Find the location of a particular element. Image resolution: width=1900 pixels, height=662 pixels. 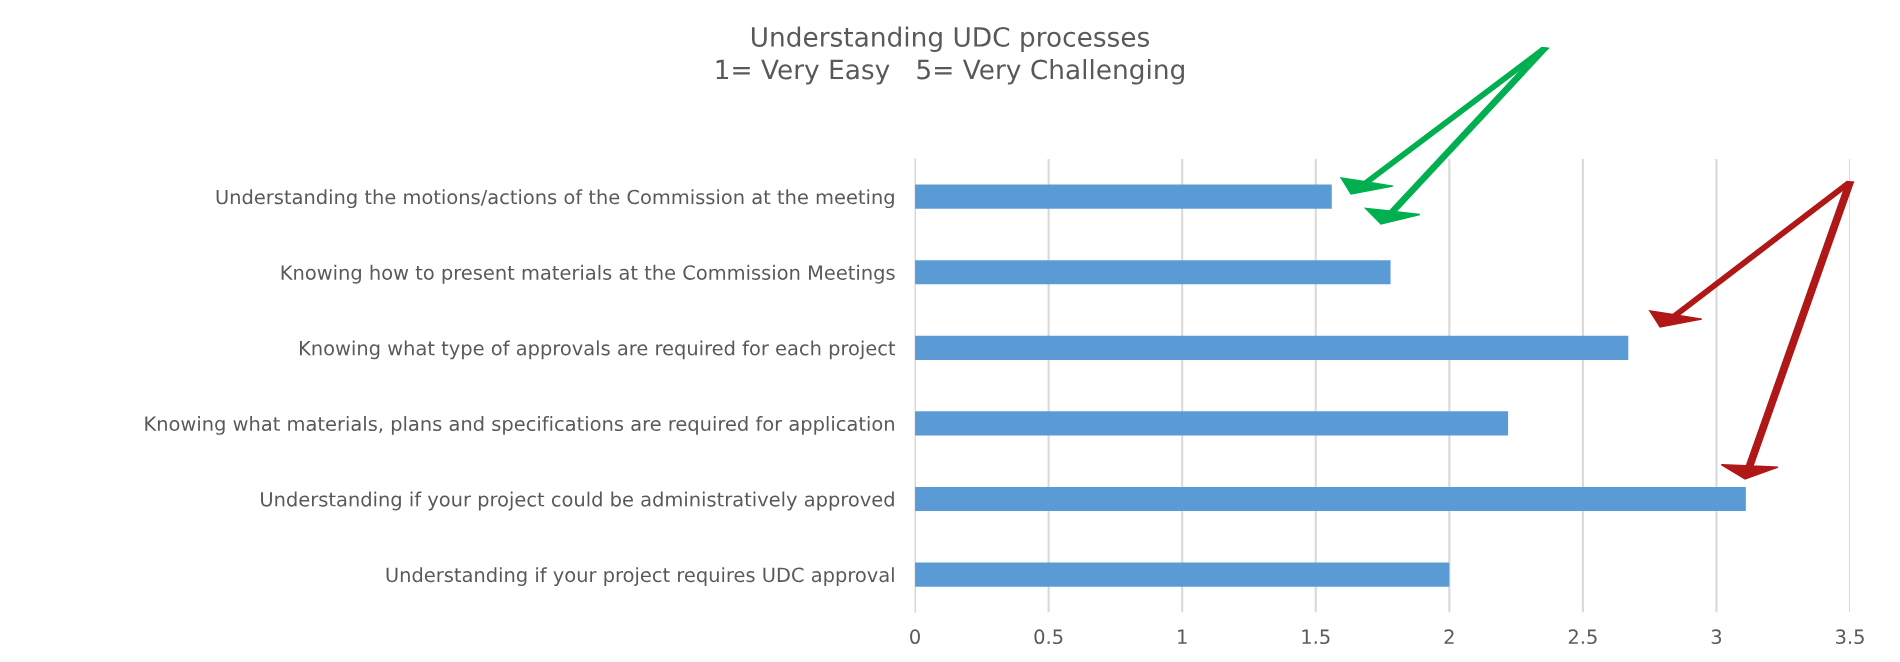

x-tick-label: 2.5 is located at coordinates (1582, 637).